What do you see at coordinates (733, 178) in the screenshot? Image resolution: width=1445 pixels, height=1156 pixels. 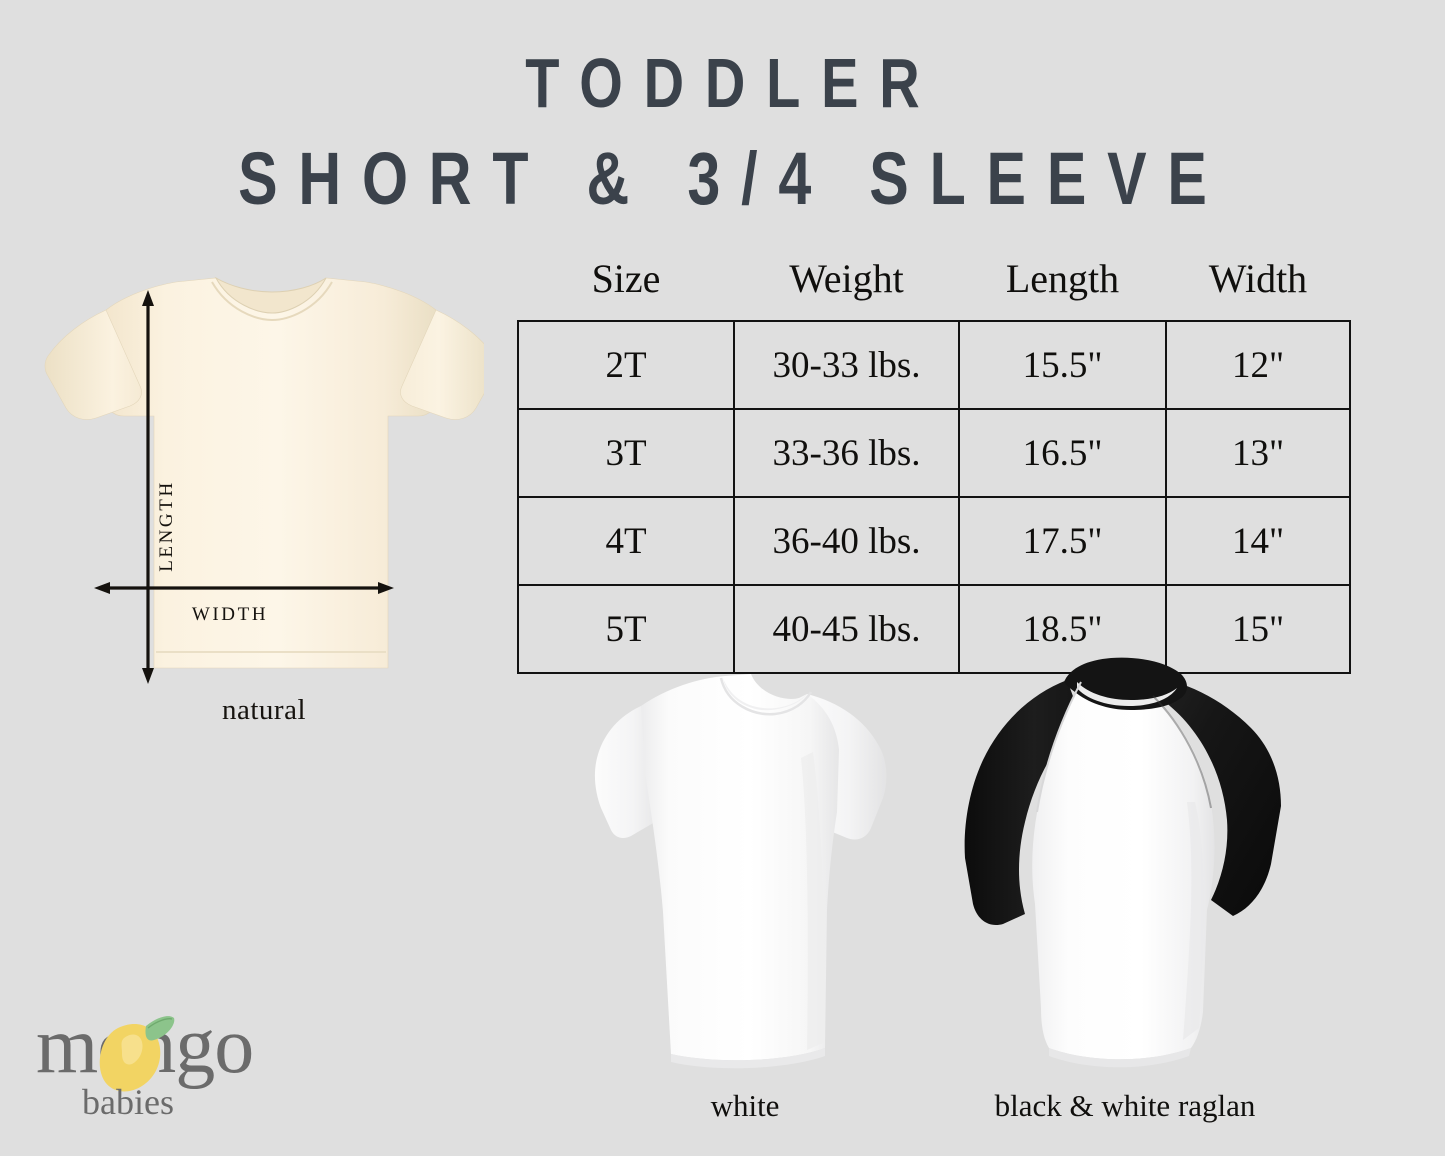 I see `title-line-sleeve: SHORT & 3/4 SLEEVE` at bounding box center [733, 178].